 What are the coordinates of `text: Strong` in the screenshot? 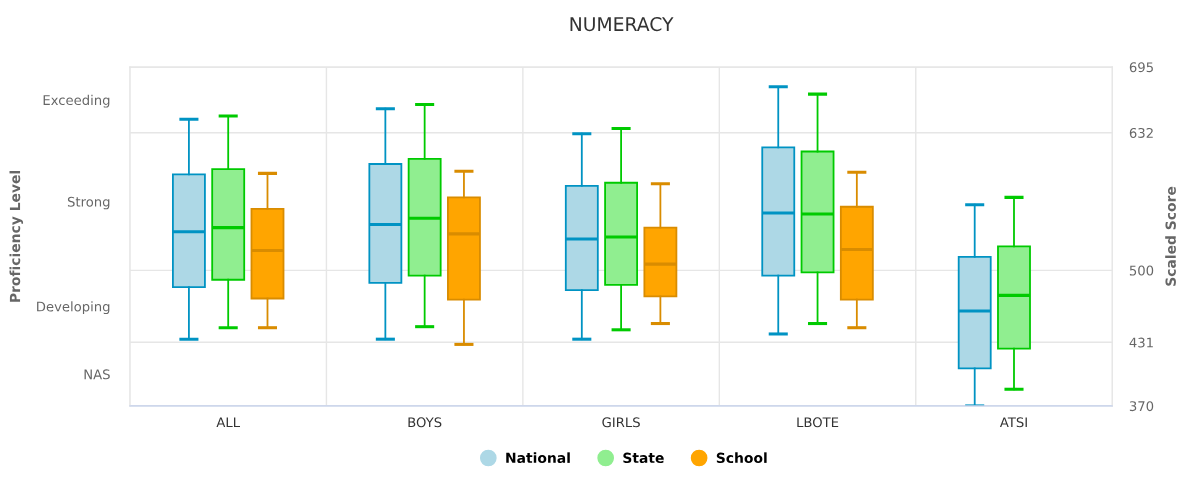 It's located at (88, 203).